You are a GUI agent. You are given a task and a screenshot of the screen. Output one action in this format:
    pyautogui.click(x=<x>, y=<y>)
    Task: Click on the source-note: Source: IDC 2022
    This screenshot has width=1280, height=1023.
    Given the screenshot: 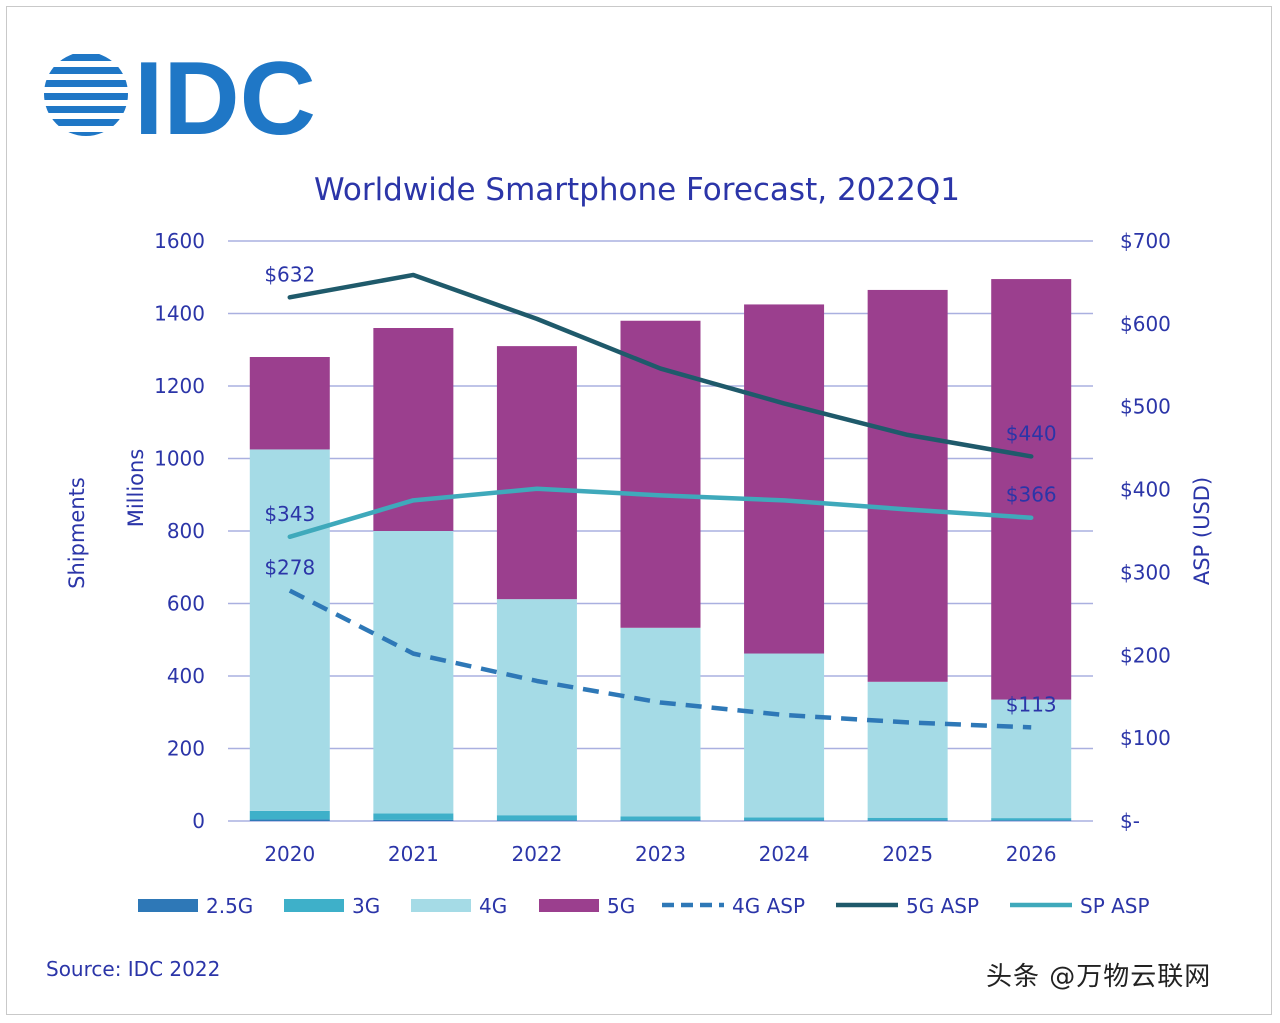 What is the action you would take?
    pyautogui.click(x=133, y=969)
    